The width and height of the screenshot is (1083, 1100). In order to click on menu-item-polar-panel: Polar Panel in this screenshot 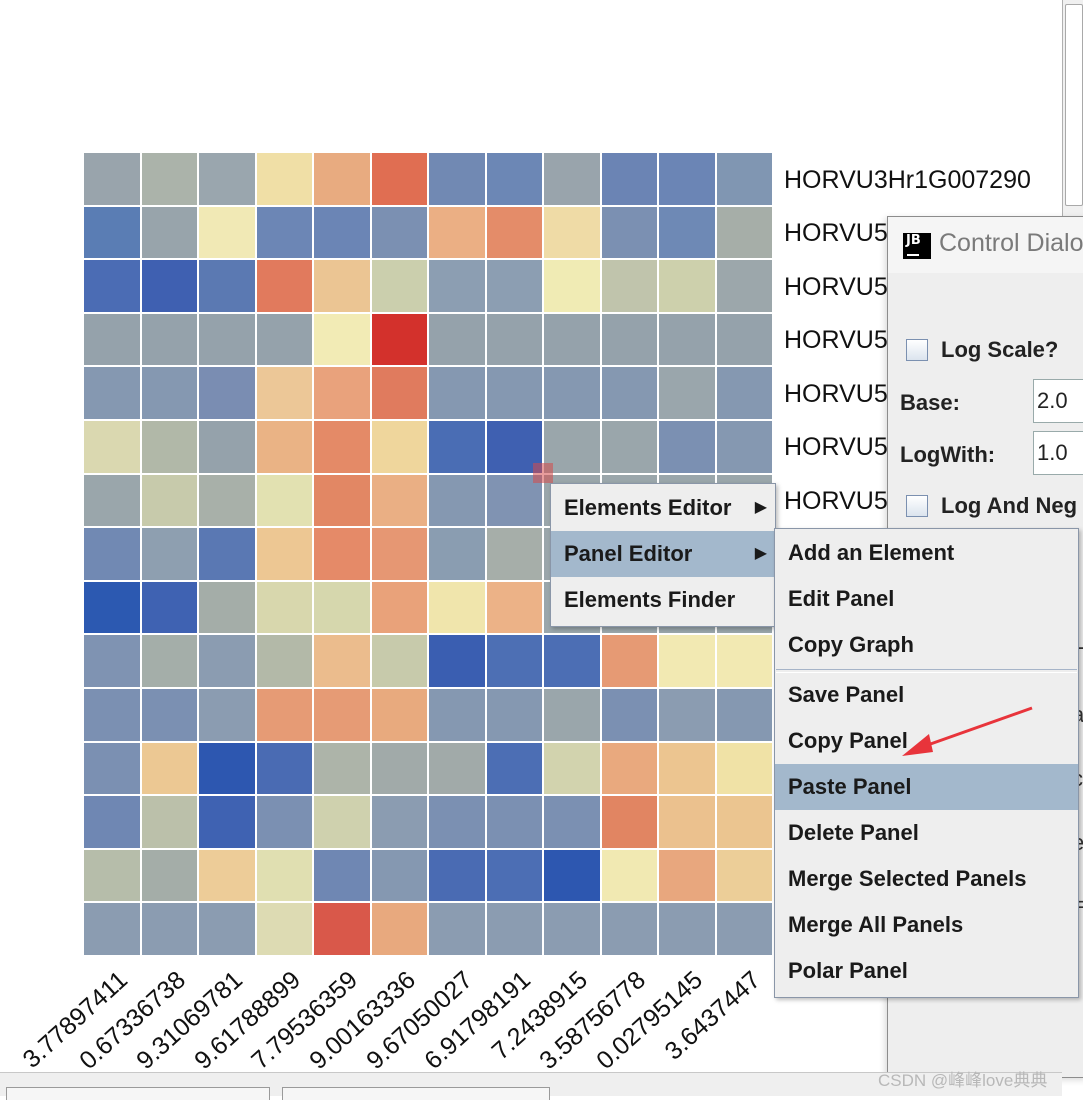, I will do `click(926, 971)`.